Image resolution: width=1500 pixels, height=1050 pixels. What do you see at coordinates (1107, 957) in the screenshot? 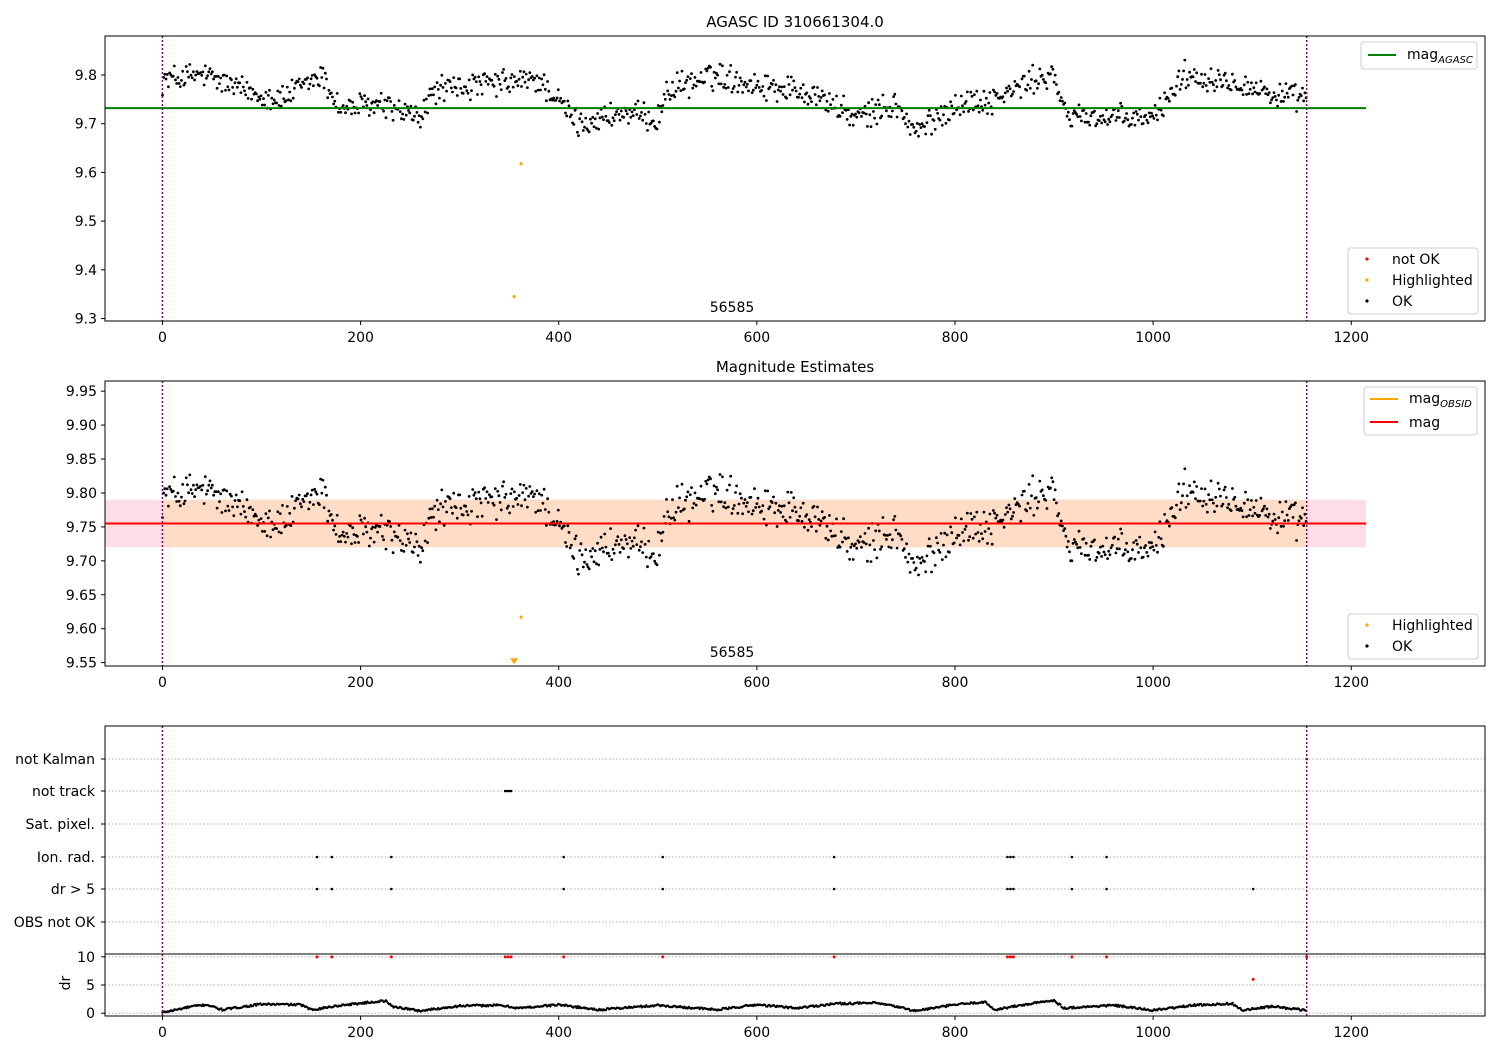
I see `dr-outlier-point` at bounding box center [1107, 957].